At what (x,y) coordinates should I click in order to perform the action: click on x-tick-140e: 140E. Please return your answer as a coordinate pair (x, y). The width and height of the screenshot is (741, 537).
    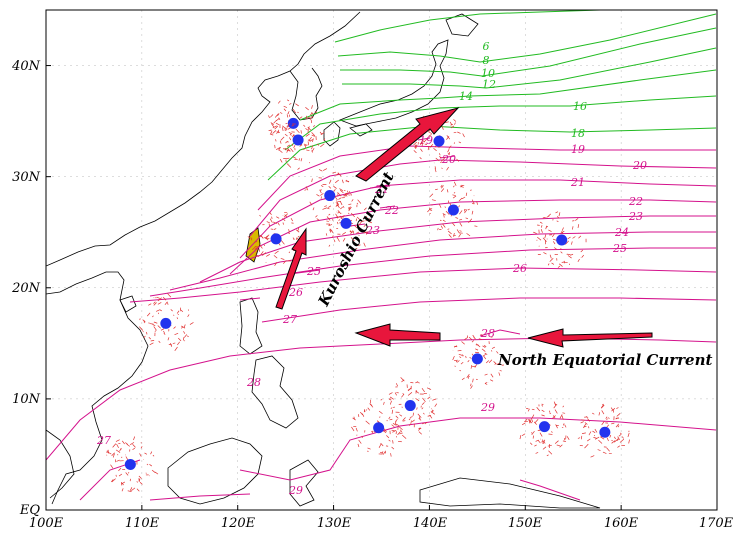
    Looking at the image, I should click on (430, 523).